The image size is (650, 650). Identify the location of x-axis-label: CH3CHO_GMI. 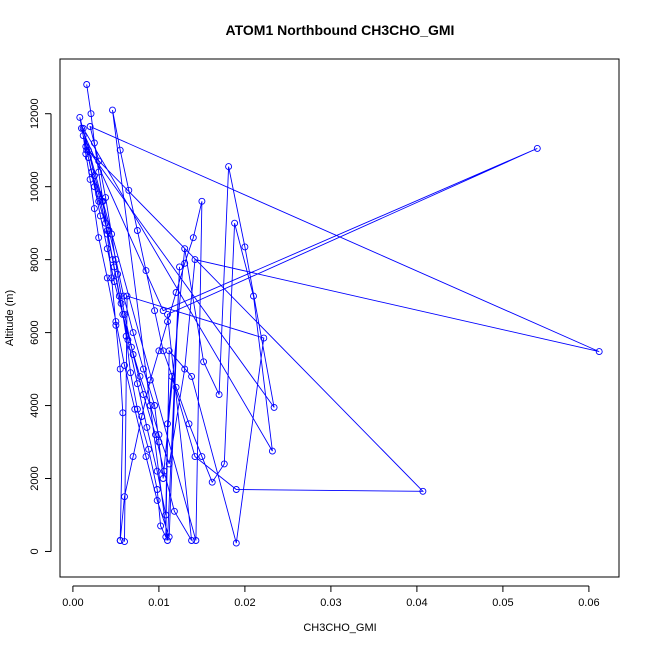
(339, 628).